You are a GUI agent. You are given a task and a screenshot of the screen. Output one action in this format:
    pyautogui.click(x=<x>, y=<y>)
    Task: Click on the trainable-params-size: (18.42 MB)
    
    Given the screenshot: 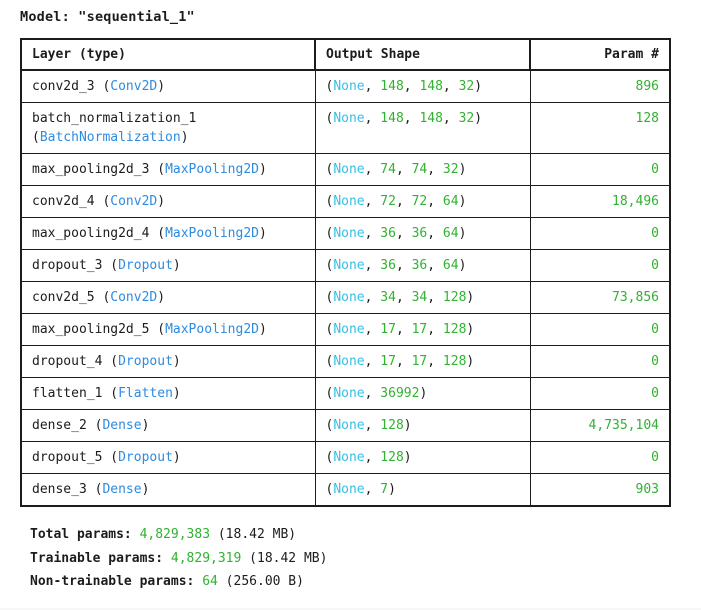 What is the action you would take?
    pyautogui.click(x=284, y=558)
    